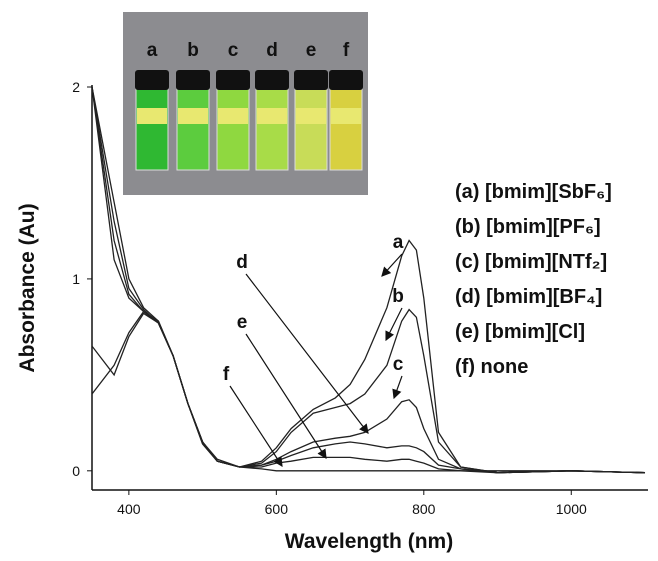 This screenshot has height=561, width=658. I want to click on curve-label: c, so click(398, 364).